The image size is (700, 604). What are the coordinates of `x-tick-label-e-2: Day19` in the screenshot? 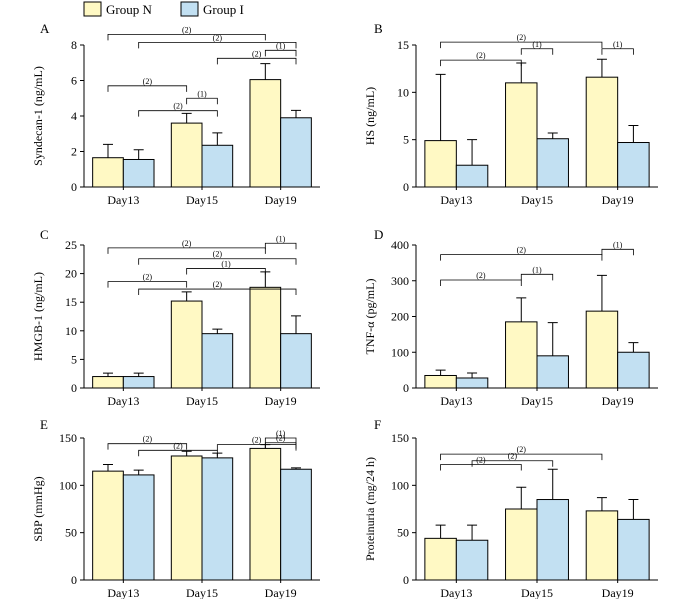 It's located at (281, 592).